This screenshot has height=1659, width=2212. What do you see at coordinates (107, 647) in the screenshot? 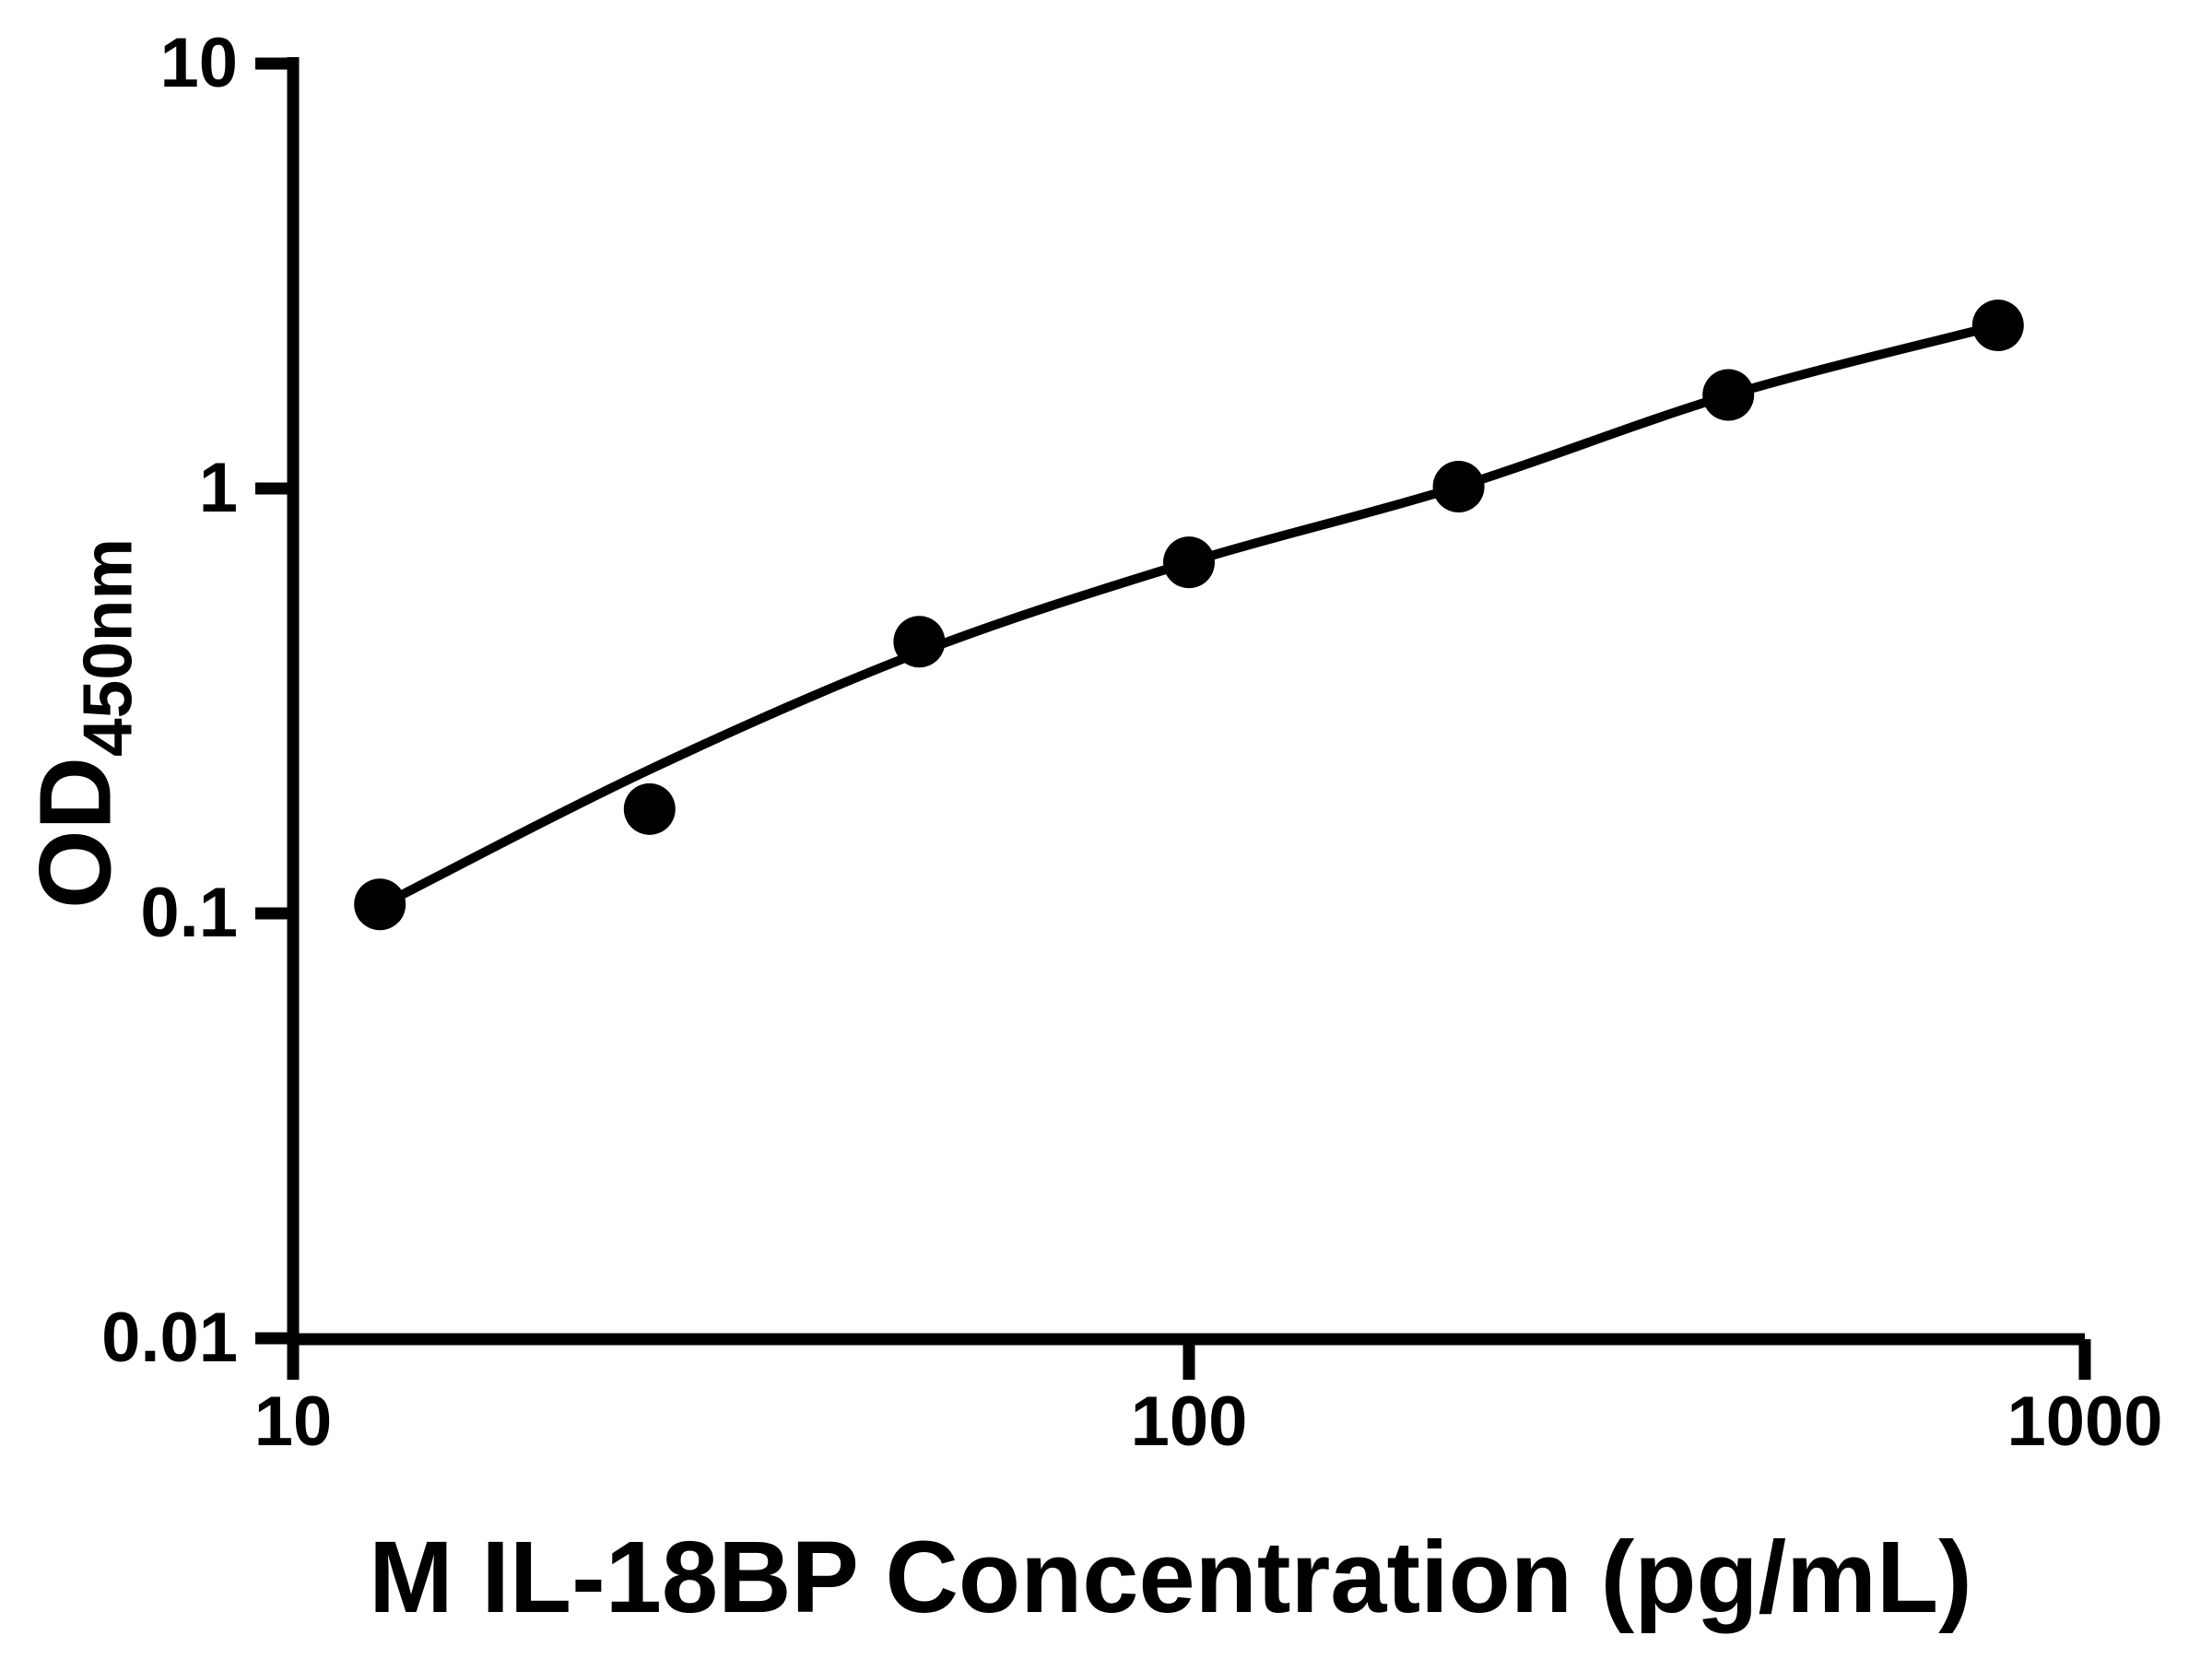
I see `y-axis-title-subscript: 450nm` at bounding box center [107, 647].